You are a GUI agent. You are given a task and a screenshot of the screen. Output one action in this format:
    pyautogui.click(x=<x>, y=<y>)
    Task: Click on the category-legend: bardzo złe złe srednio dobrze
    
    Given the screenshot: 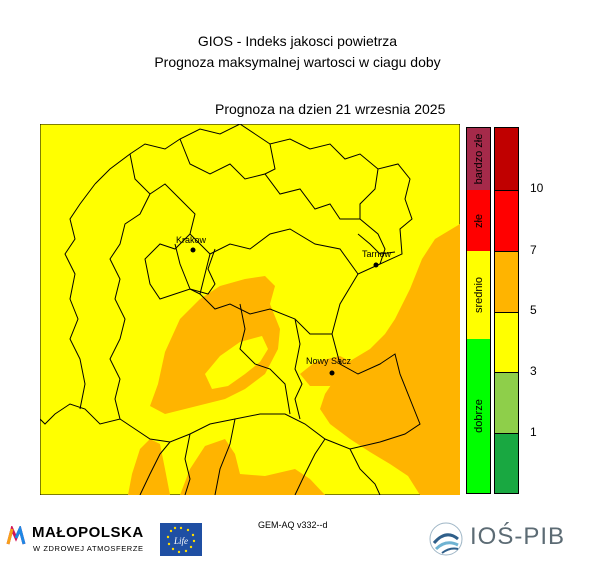 What is the action you would take?
    pyautogui.click(x=478, y=310)
    